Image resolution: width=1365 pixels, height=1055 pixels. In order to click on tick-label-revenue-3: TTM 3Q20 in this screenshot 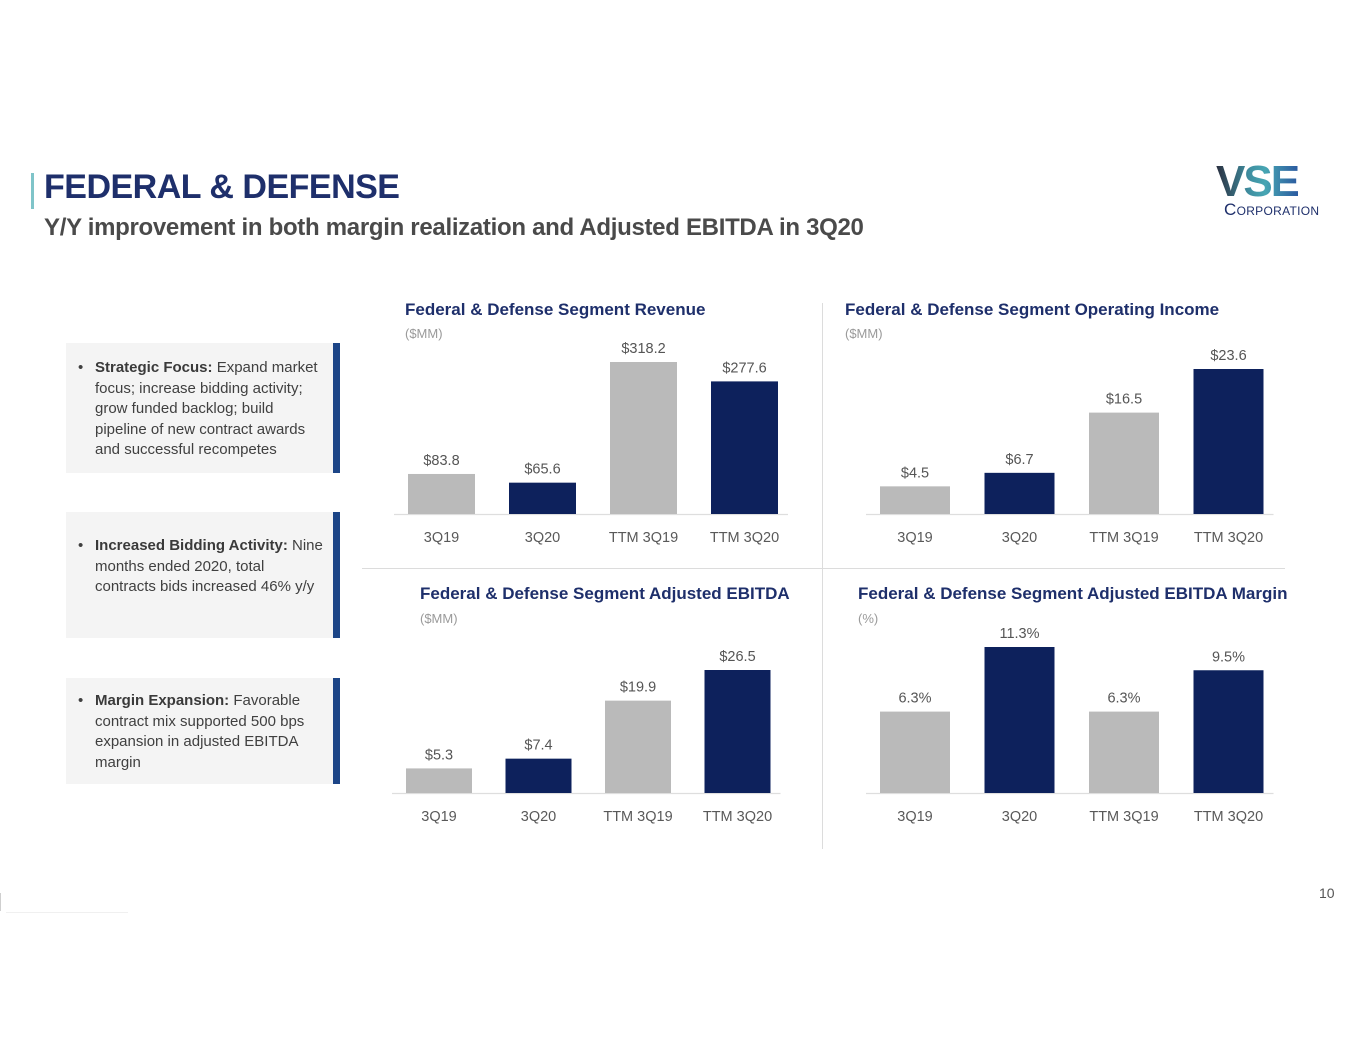, I will do `click(744, 538)`.